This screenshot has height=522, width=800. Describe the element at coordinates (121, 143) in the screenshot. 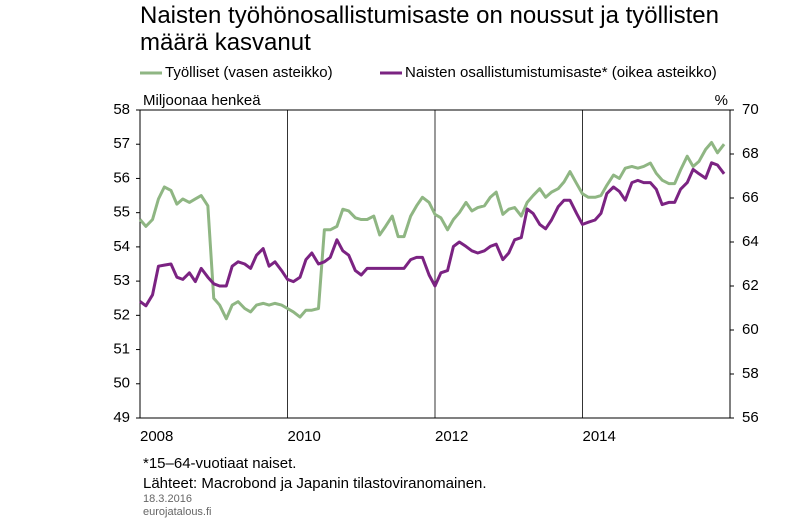

I see `y-tick-label: 57` at that location.